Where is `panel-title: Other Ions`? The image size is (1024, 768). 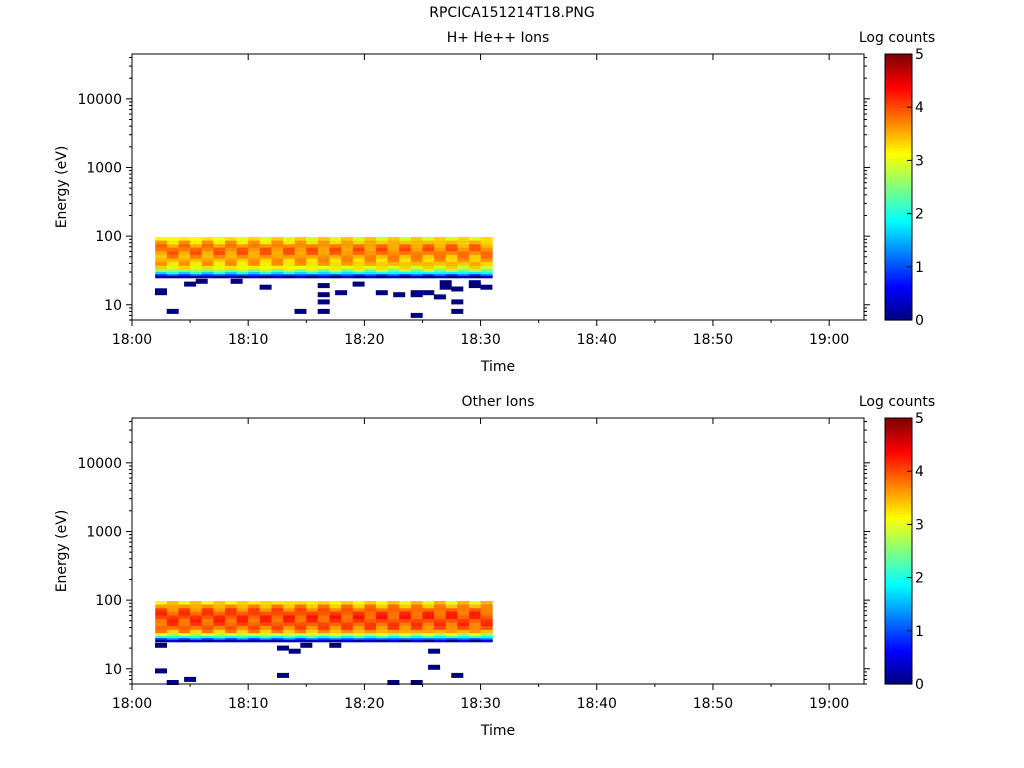
panel-title: Other Ions is located at coordinates (497, 402).